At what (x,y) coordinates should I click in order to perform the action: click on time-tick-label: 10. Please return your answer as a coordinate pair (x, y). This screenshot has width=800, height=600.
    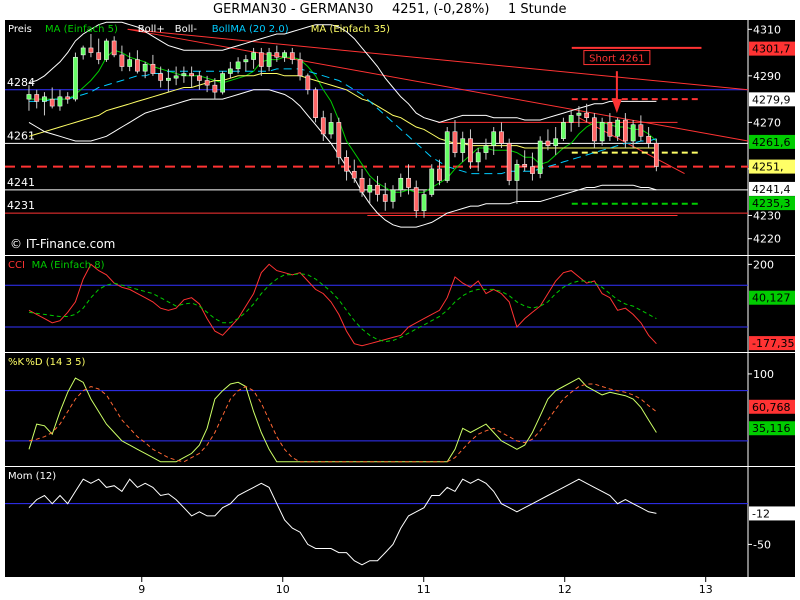
    Looking at the image, I should click on (283, 589).